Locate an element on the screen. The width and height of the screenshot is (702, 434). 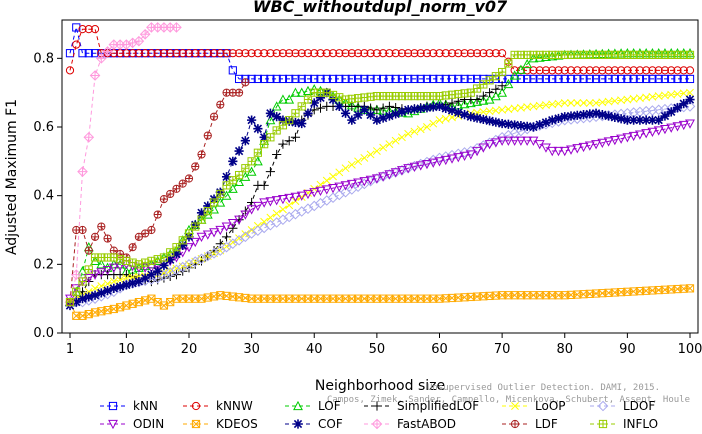
legend-label-ldof: LDOF is located at coordinates (639, 406).